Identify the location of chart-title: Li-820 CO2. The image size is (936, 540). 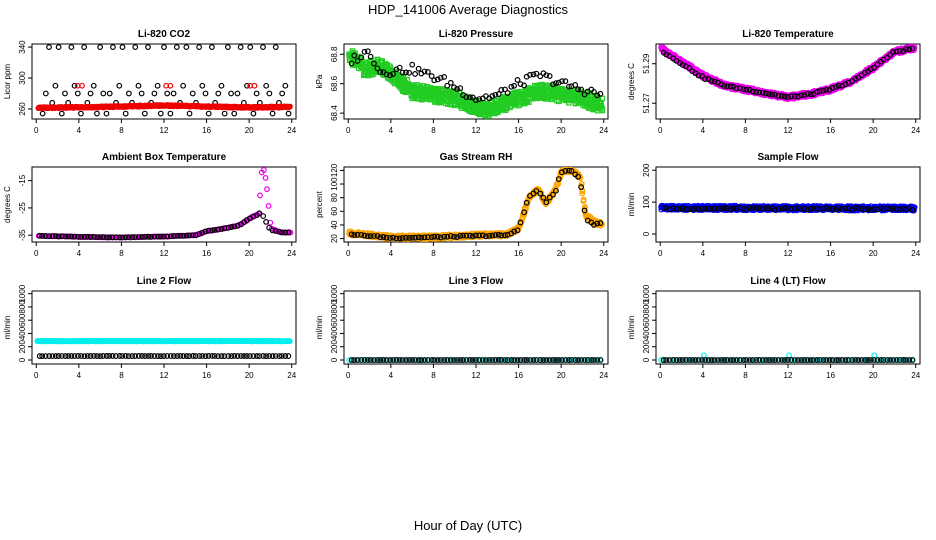
(164, 34).